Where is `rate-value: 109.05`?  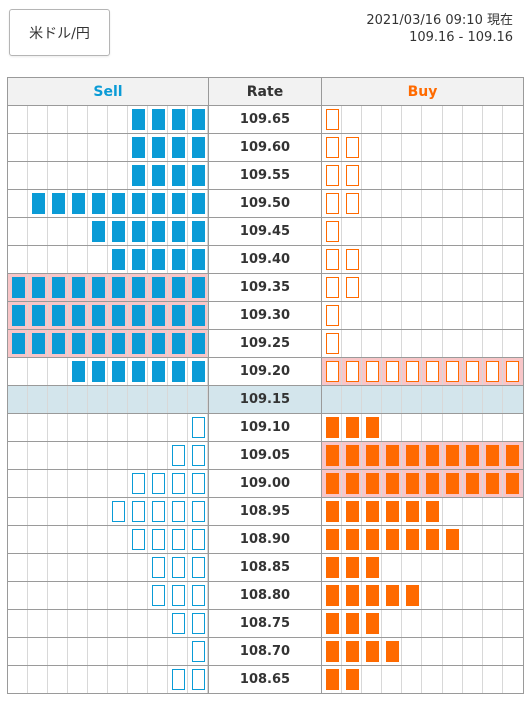 rate-value: 109.05 is located at coordinates (265, 455).